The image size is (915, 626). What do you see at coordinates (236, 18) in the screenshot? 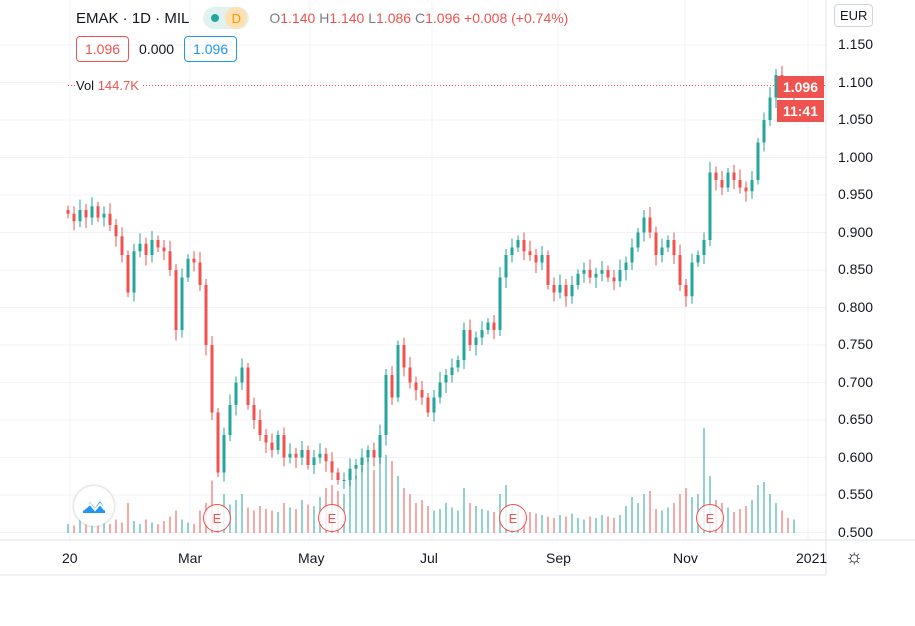
I see `delayed-badge: D` at bounding box center [236, 18].